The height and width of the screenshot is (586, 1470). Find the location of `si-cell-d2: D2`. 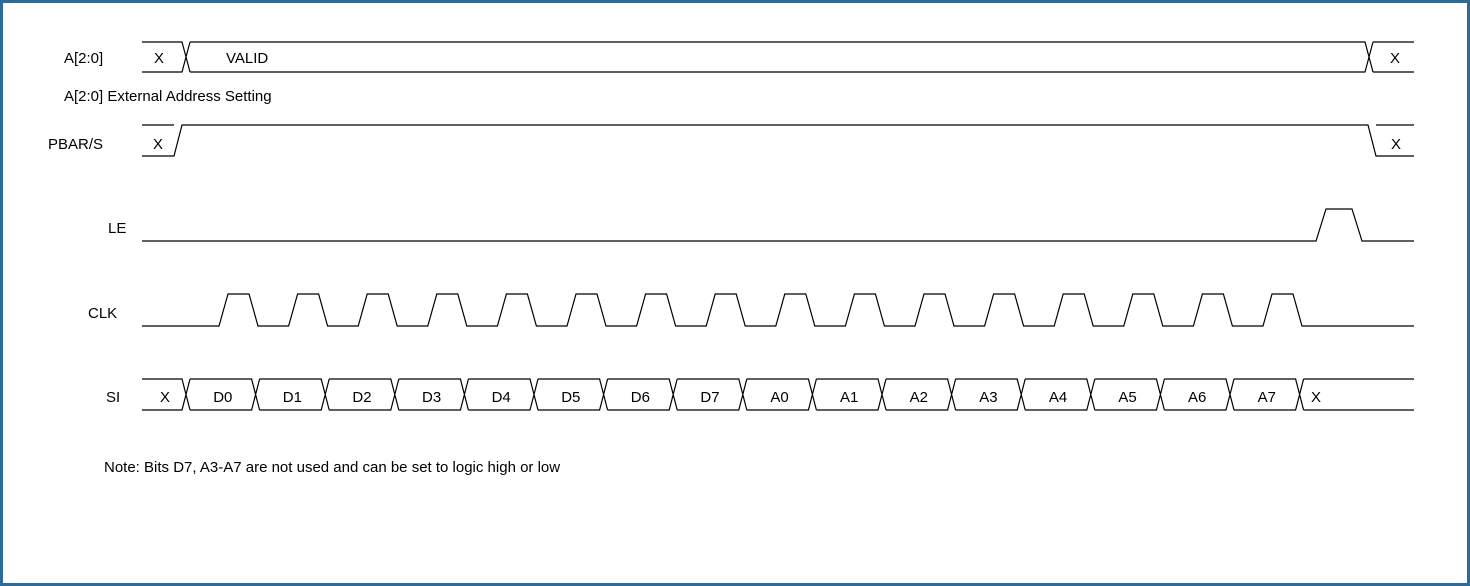

si-cell-d2: D2 is located at coordinates (361, 397).